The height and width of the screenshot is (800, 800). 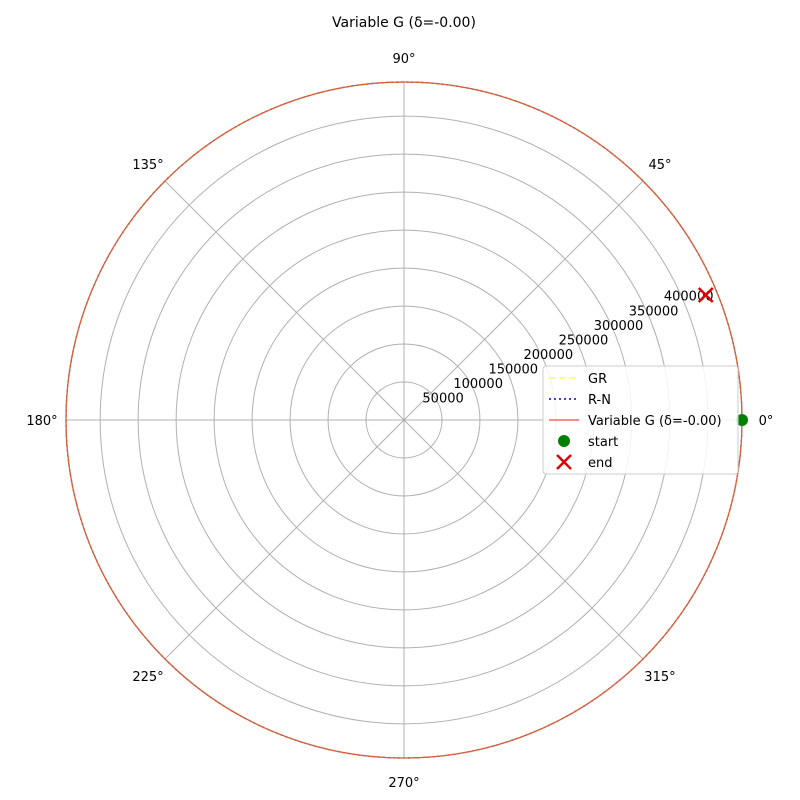 What do you see at coordinates (478, 384) in the screenshot?
I see `radial-tick-label: 100000` at bounding box center [478, 384].